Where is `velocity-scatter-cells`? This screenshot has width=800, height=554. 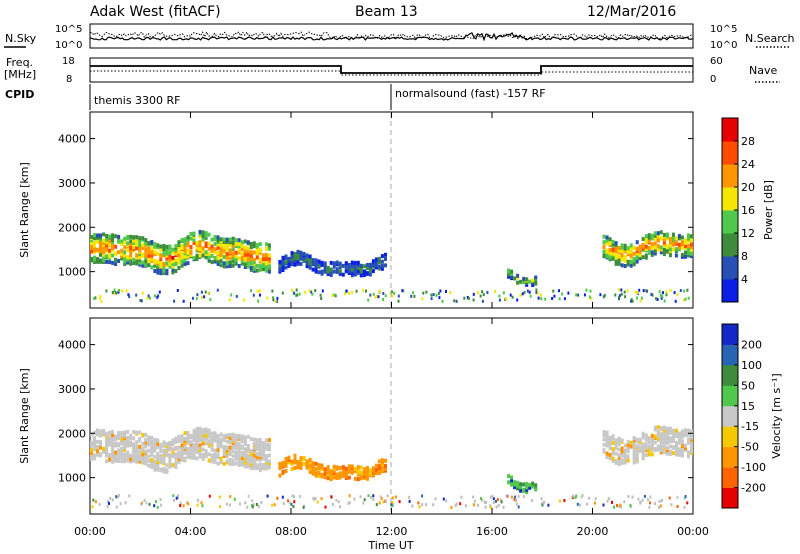
velocity-scatter-cells is located at coordinates (391, 467).